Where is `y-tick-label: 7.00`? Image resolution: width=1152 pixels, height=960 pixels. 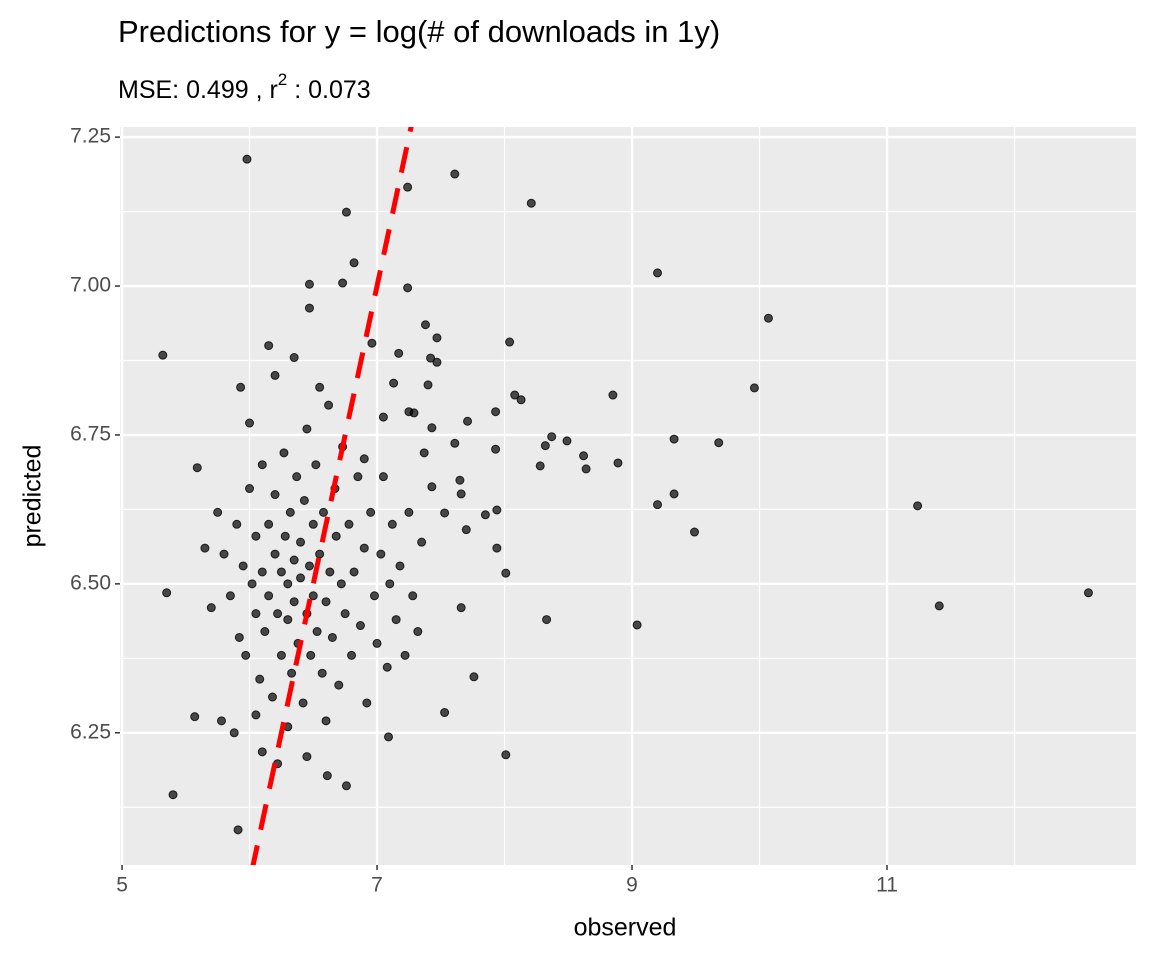
y-tick-label: 7.00 is located at coordinates (90, 285).